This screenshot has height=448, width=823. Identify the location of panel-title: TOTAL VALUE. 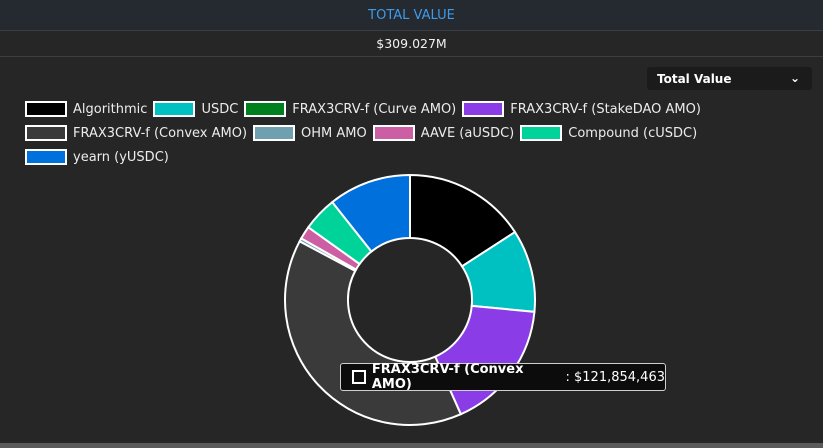
(411, 15).